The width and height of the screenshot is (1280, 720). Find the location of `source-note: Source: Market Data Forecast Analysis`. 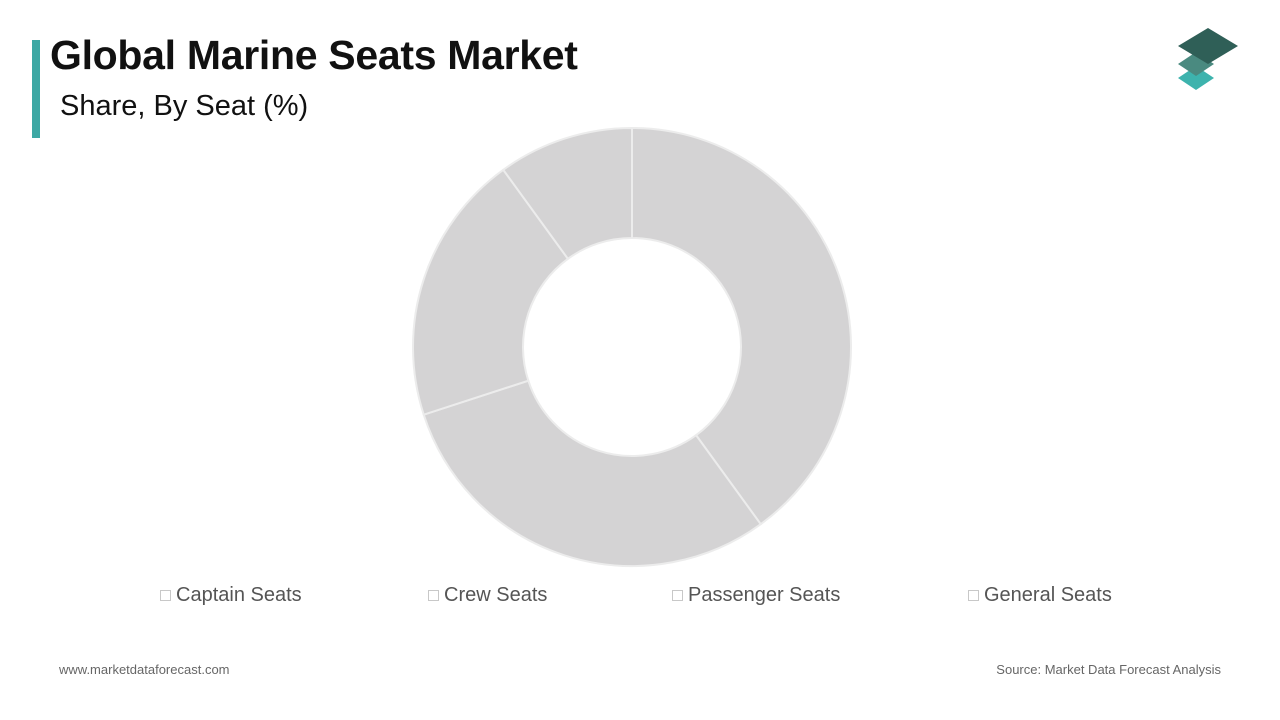

source-note: Source: Market Data Forecast Analysis is located at coordinates (1108, 669).